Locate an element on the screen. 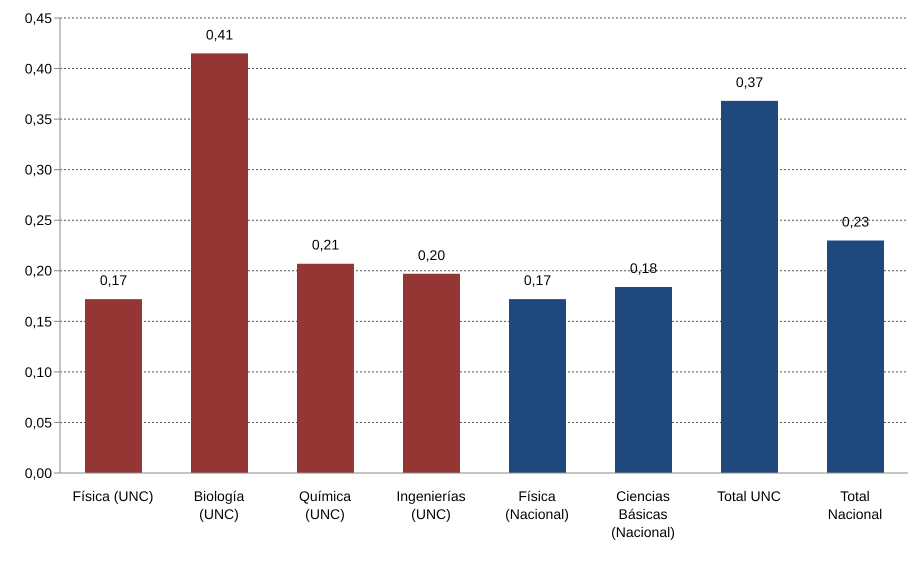  data-label: 0,20 is located at coordinates (432, 254).